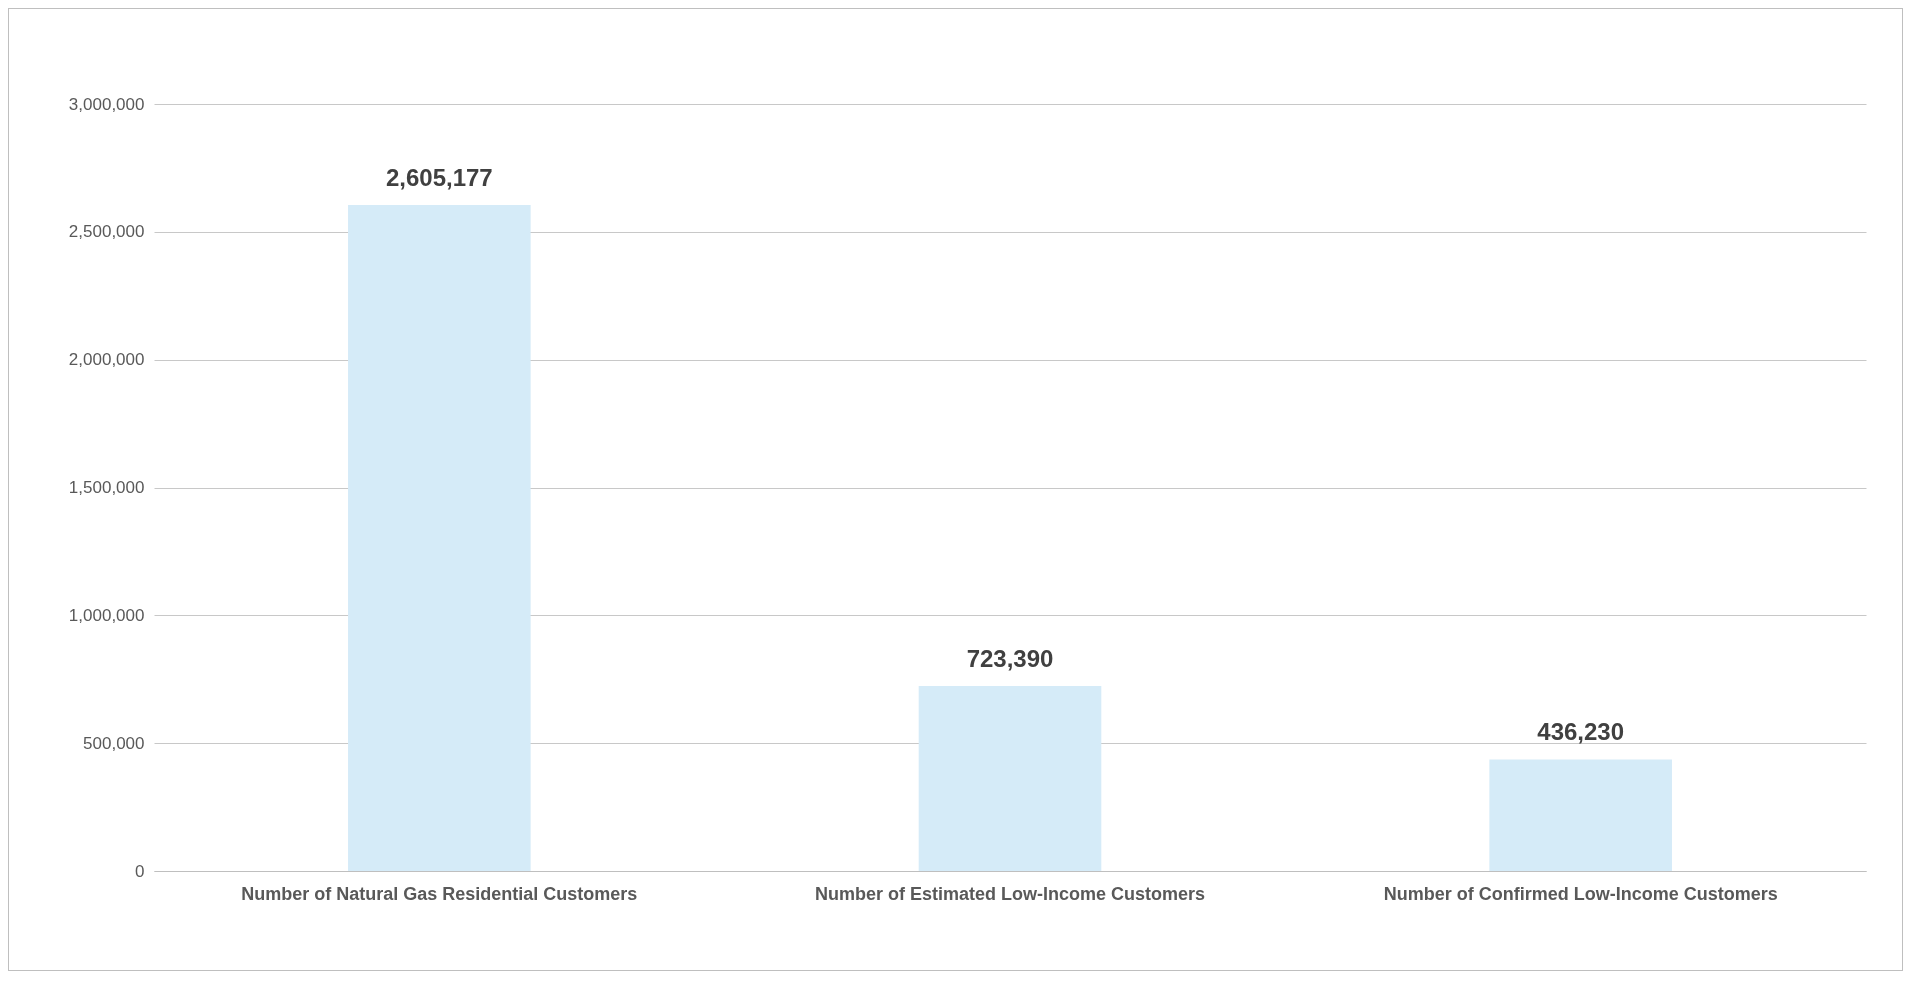  What do you see at coordinates (106, 232) in the screenshot?
I see `y-tick-label: 2,500,000` at bounding box center [106, 232].